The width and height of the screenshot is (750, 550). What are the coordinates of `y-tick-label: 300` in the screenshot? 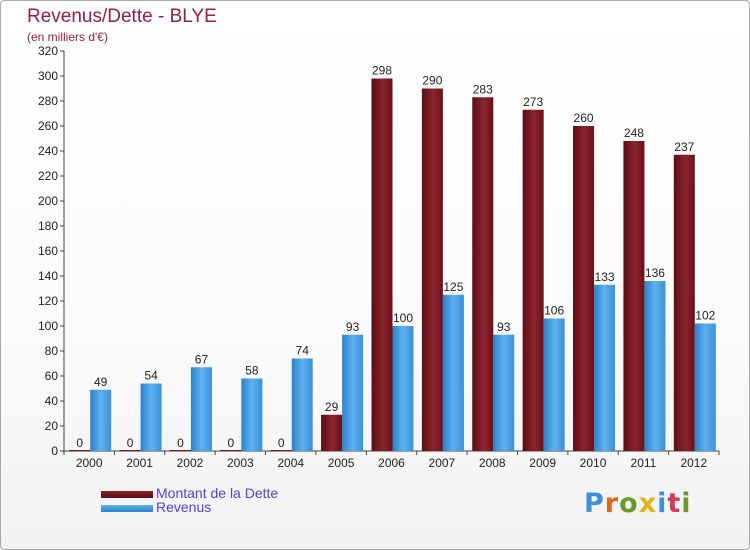 It's located at (48, 76).